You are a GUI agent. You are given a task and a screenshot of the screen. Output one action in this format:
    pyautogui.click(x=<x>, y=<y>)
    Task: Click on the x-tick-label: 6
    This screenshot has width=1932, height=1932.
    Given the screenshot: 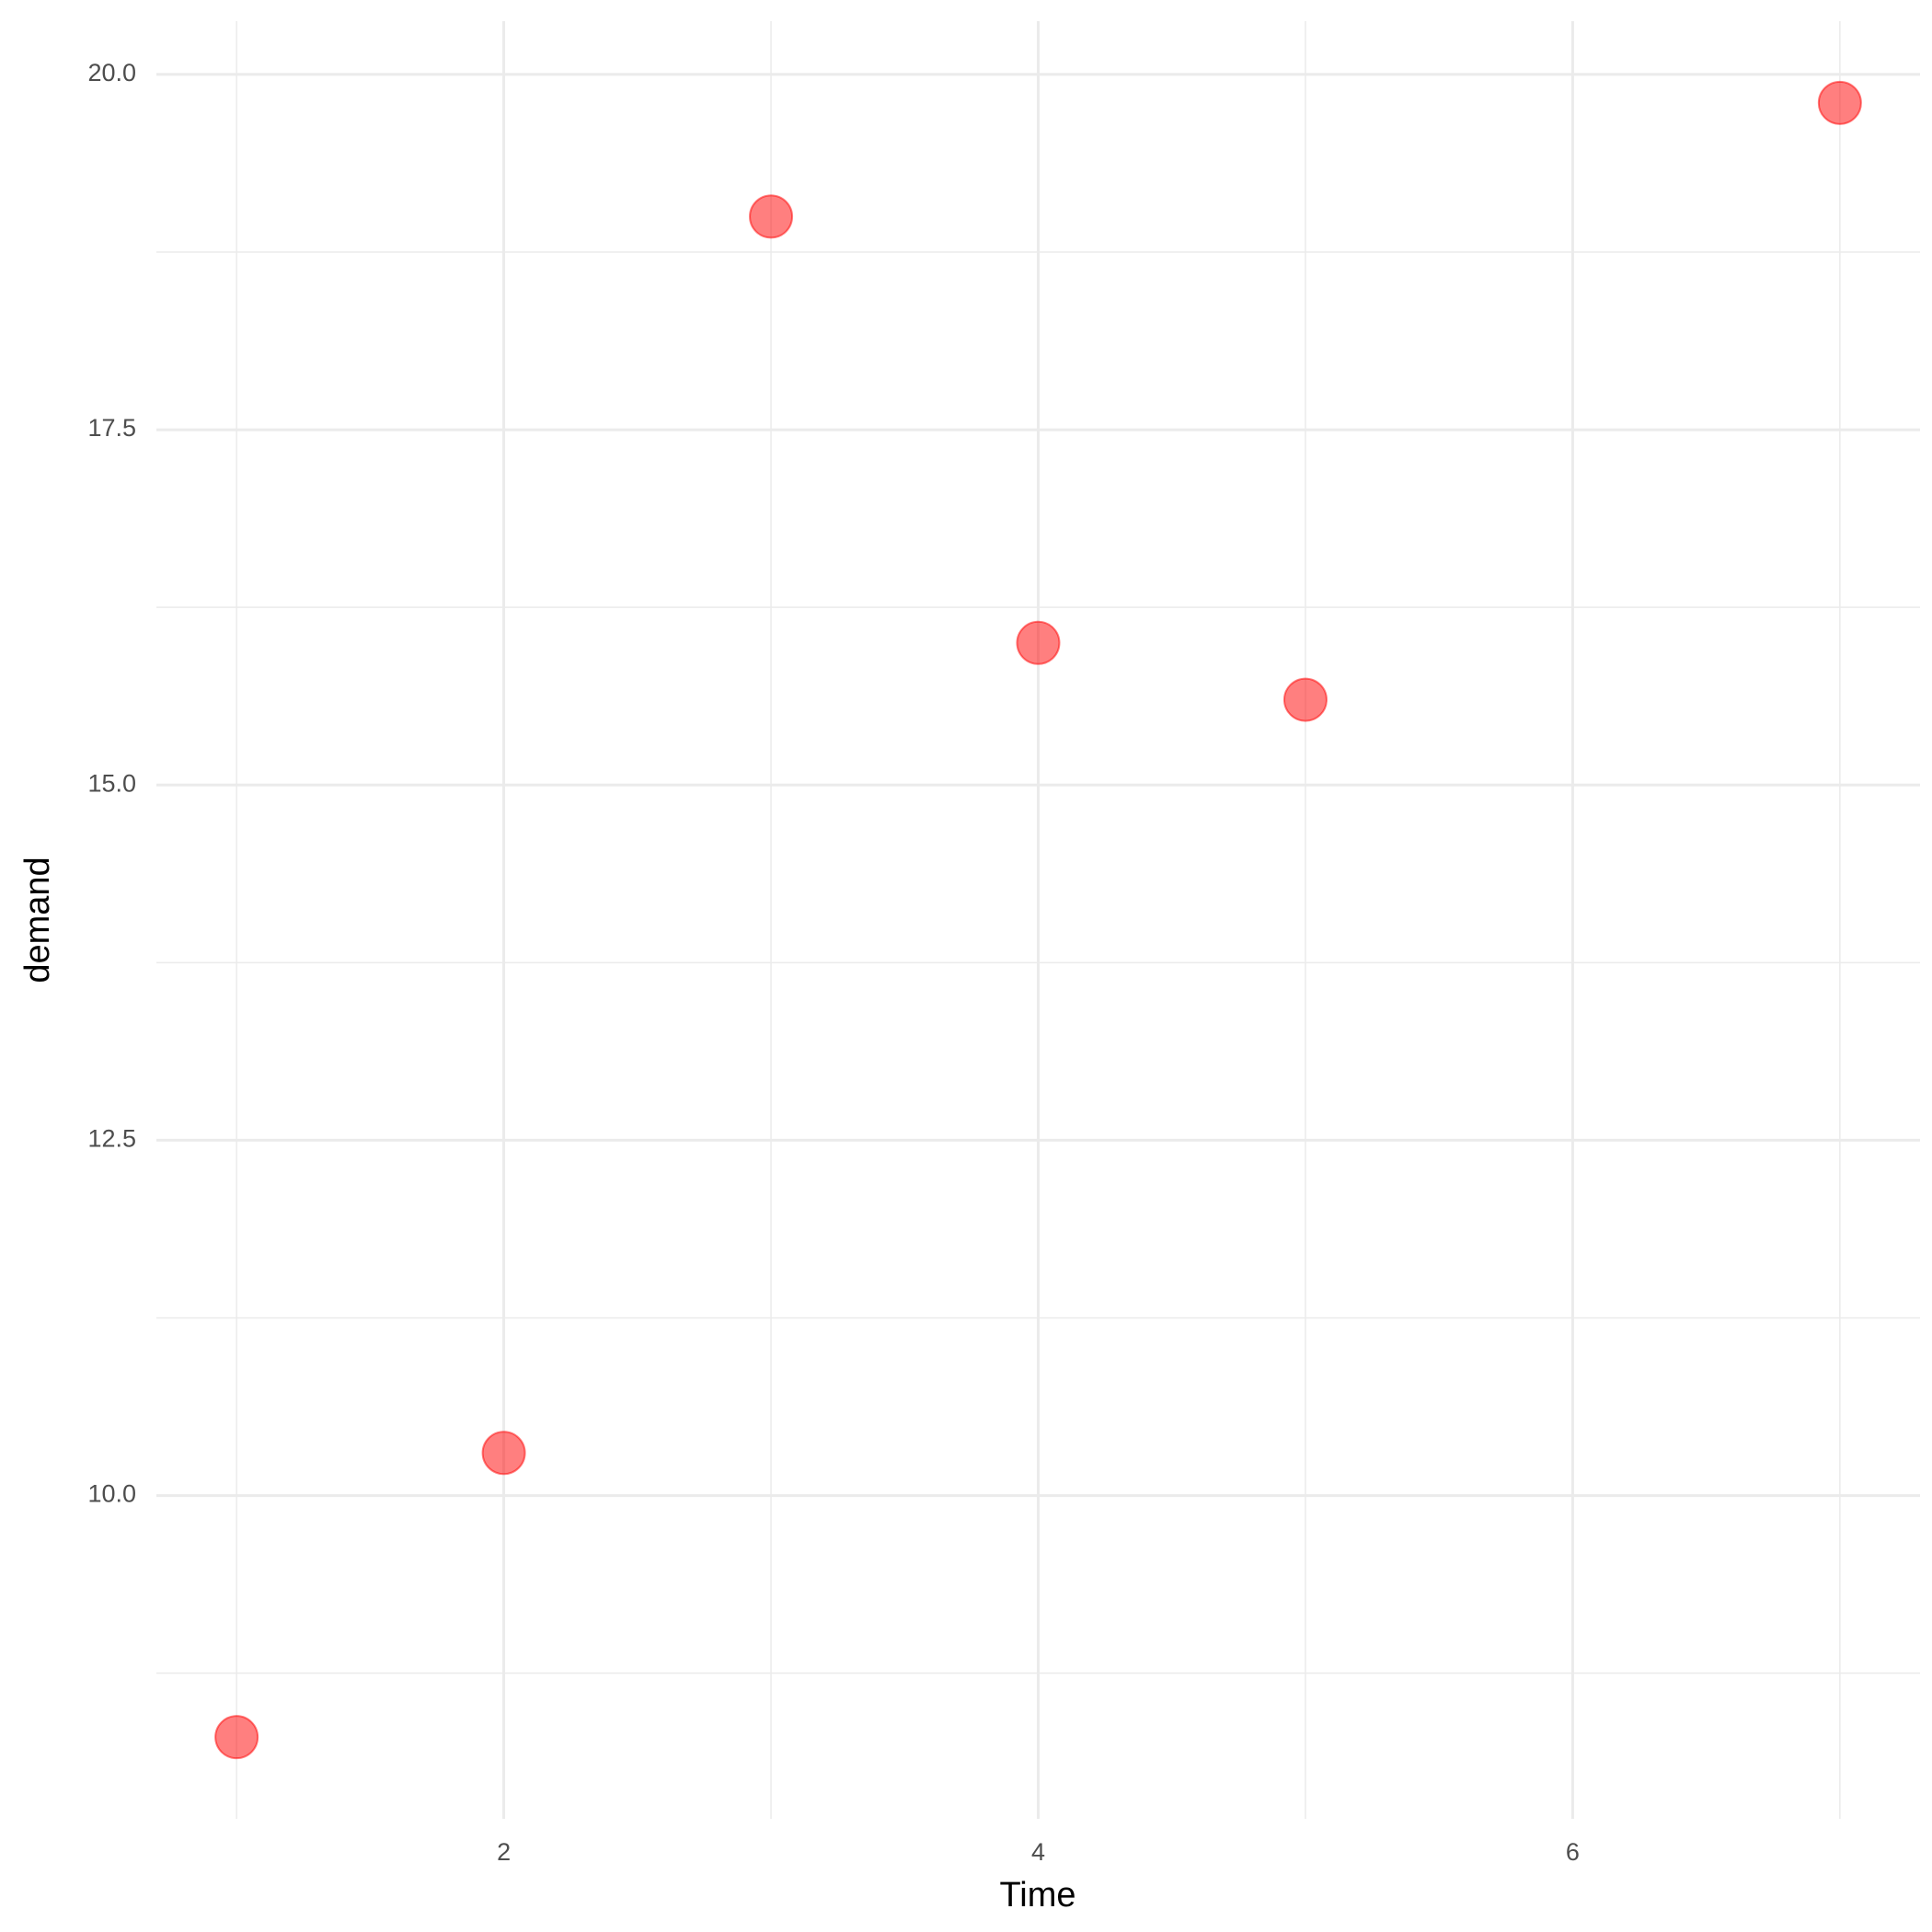 What is the action you would take?
    pyautogui.click(x=1573, y=1852)
    